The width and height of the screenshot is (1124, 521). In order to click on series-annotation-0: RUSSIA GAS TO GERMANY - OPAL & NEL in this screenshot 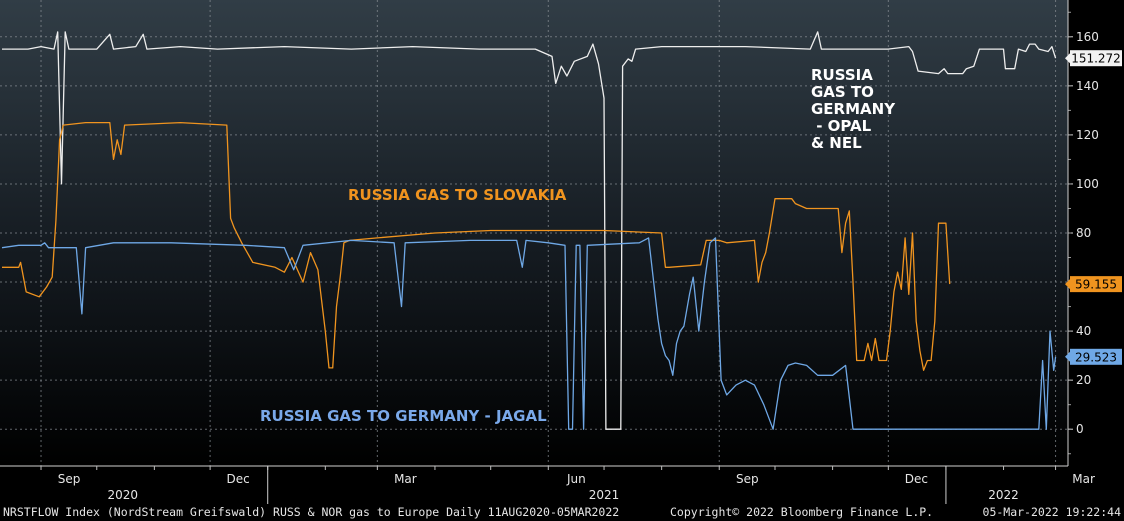, I will do `click(853, 109)`.